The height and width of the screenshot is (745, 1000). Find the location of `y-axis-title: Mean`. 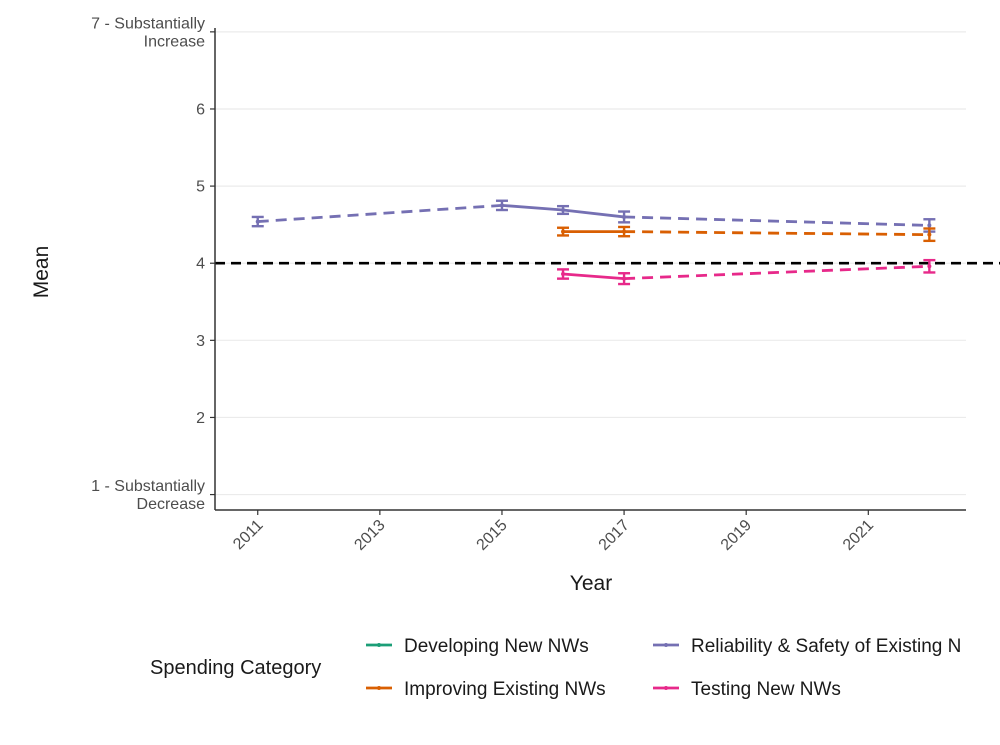

y-axis-title: Mean is located at coordinates (41, 272).